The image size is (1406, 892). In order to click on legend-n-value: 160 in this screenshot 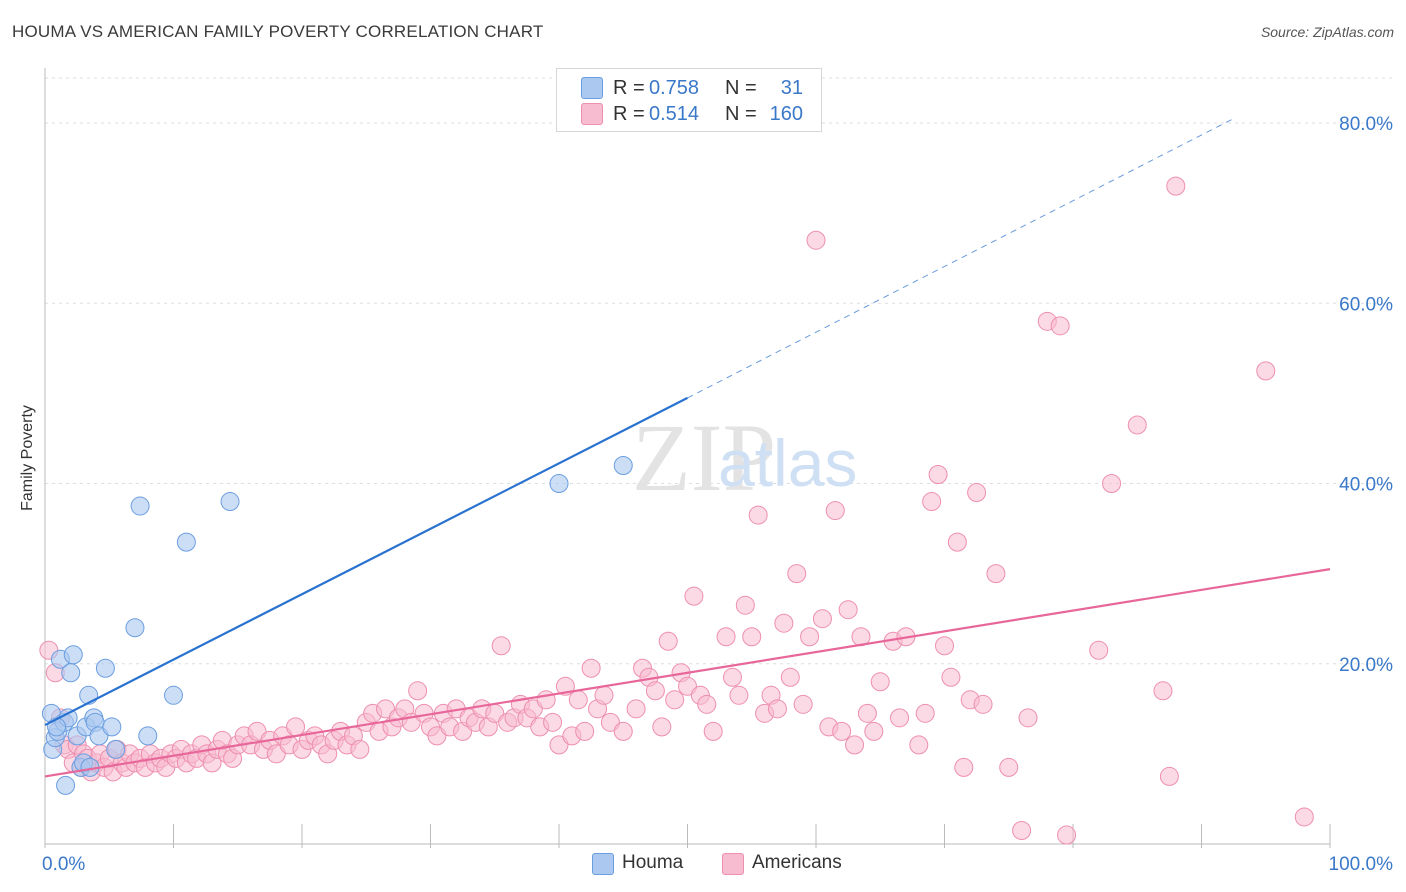, I will do `click(786, 114)`.